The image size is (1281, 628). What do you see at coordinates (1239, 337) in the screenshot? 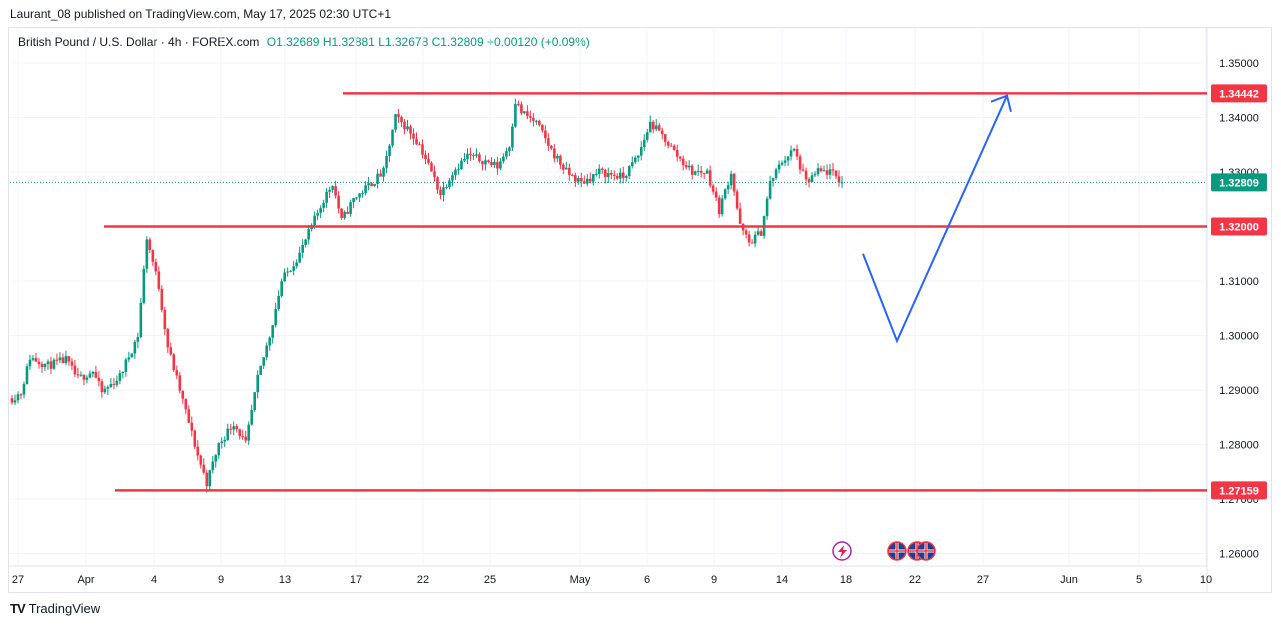
I see `price-tick-label: 1.30000` at bounding box center [1239, 337].